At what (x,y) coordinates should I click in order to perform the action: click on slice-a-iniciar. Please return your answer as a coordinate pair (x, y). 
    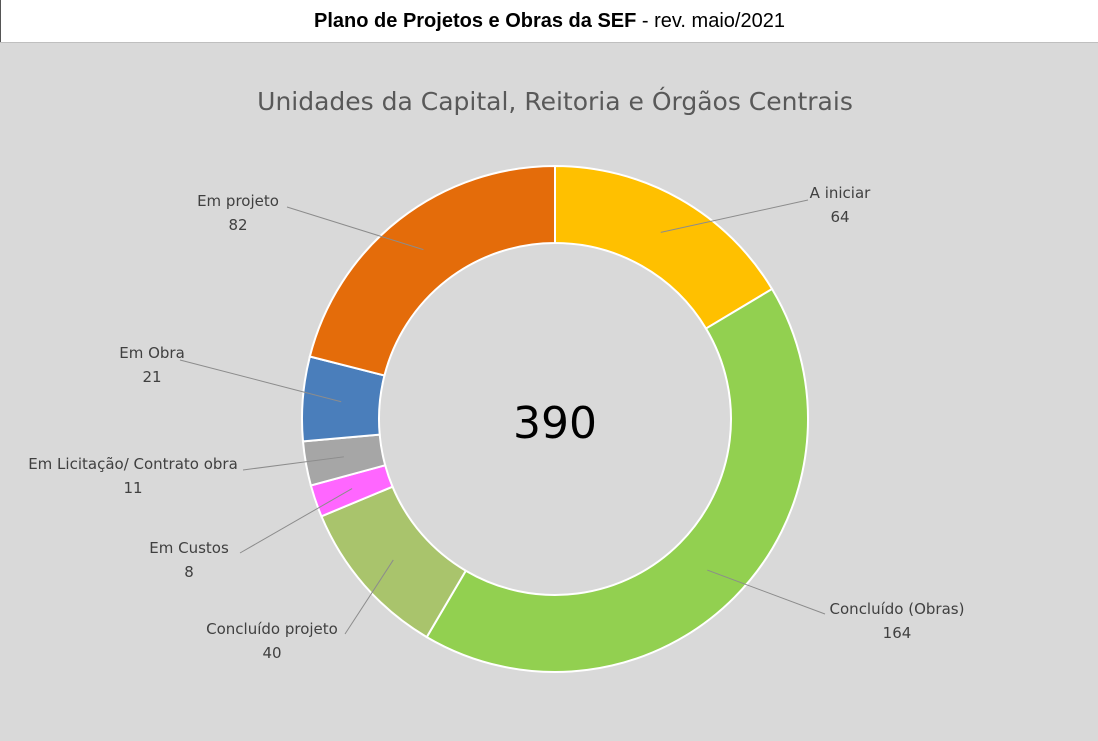
    Looking at the image, I should click on (664, 247).